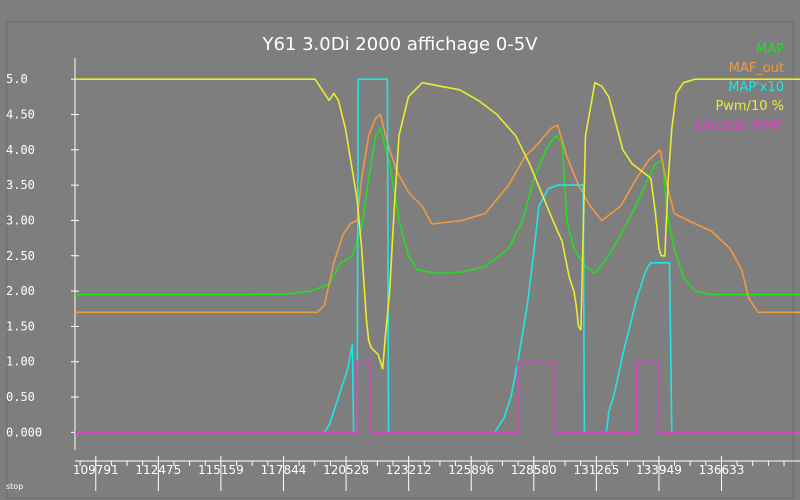 This screenshot has width=800, height=500. What do you see at coordinates (770, 49) in the screenshot?
I see `legend-entry: MAP` at bounding box center [770, 49].